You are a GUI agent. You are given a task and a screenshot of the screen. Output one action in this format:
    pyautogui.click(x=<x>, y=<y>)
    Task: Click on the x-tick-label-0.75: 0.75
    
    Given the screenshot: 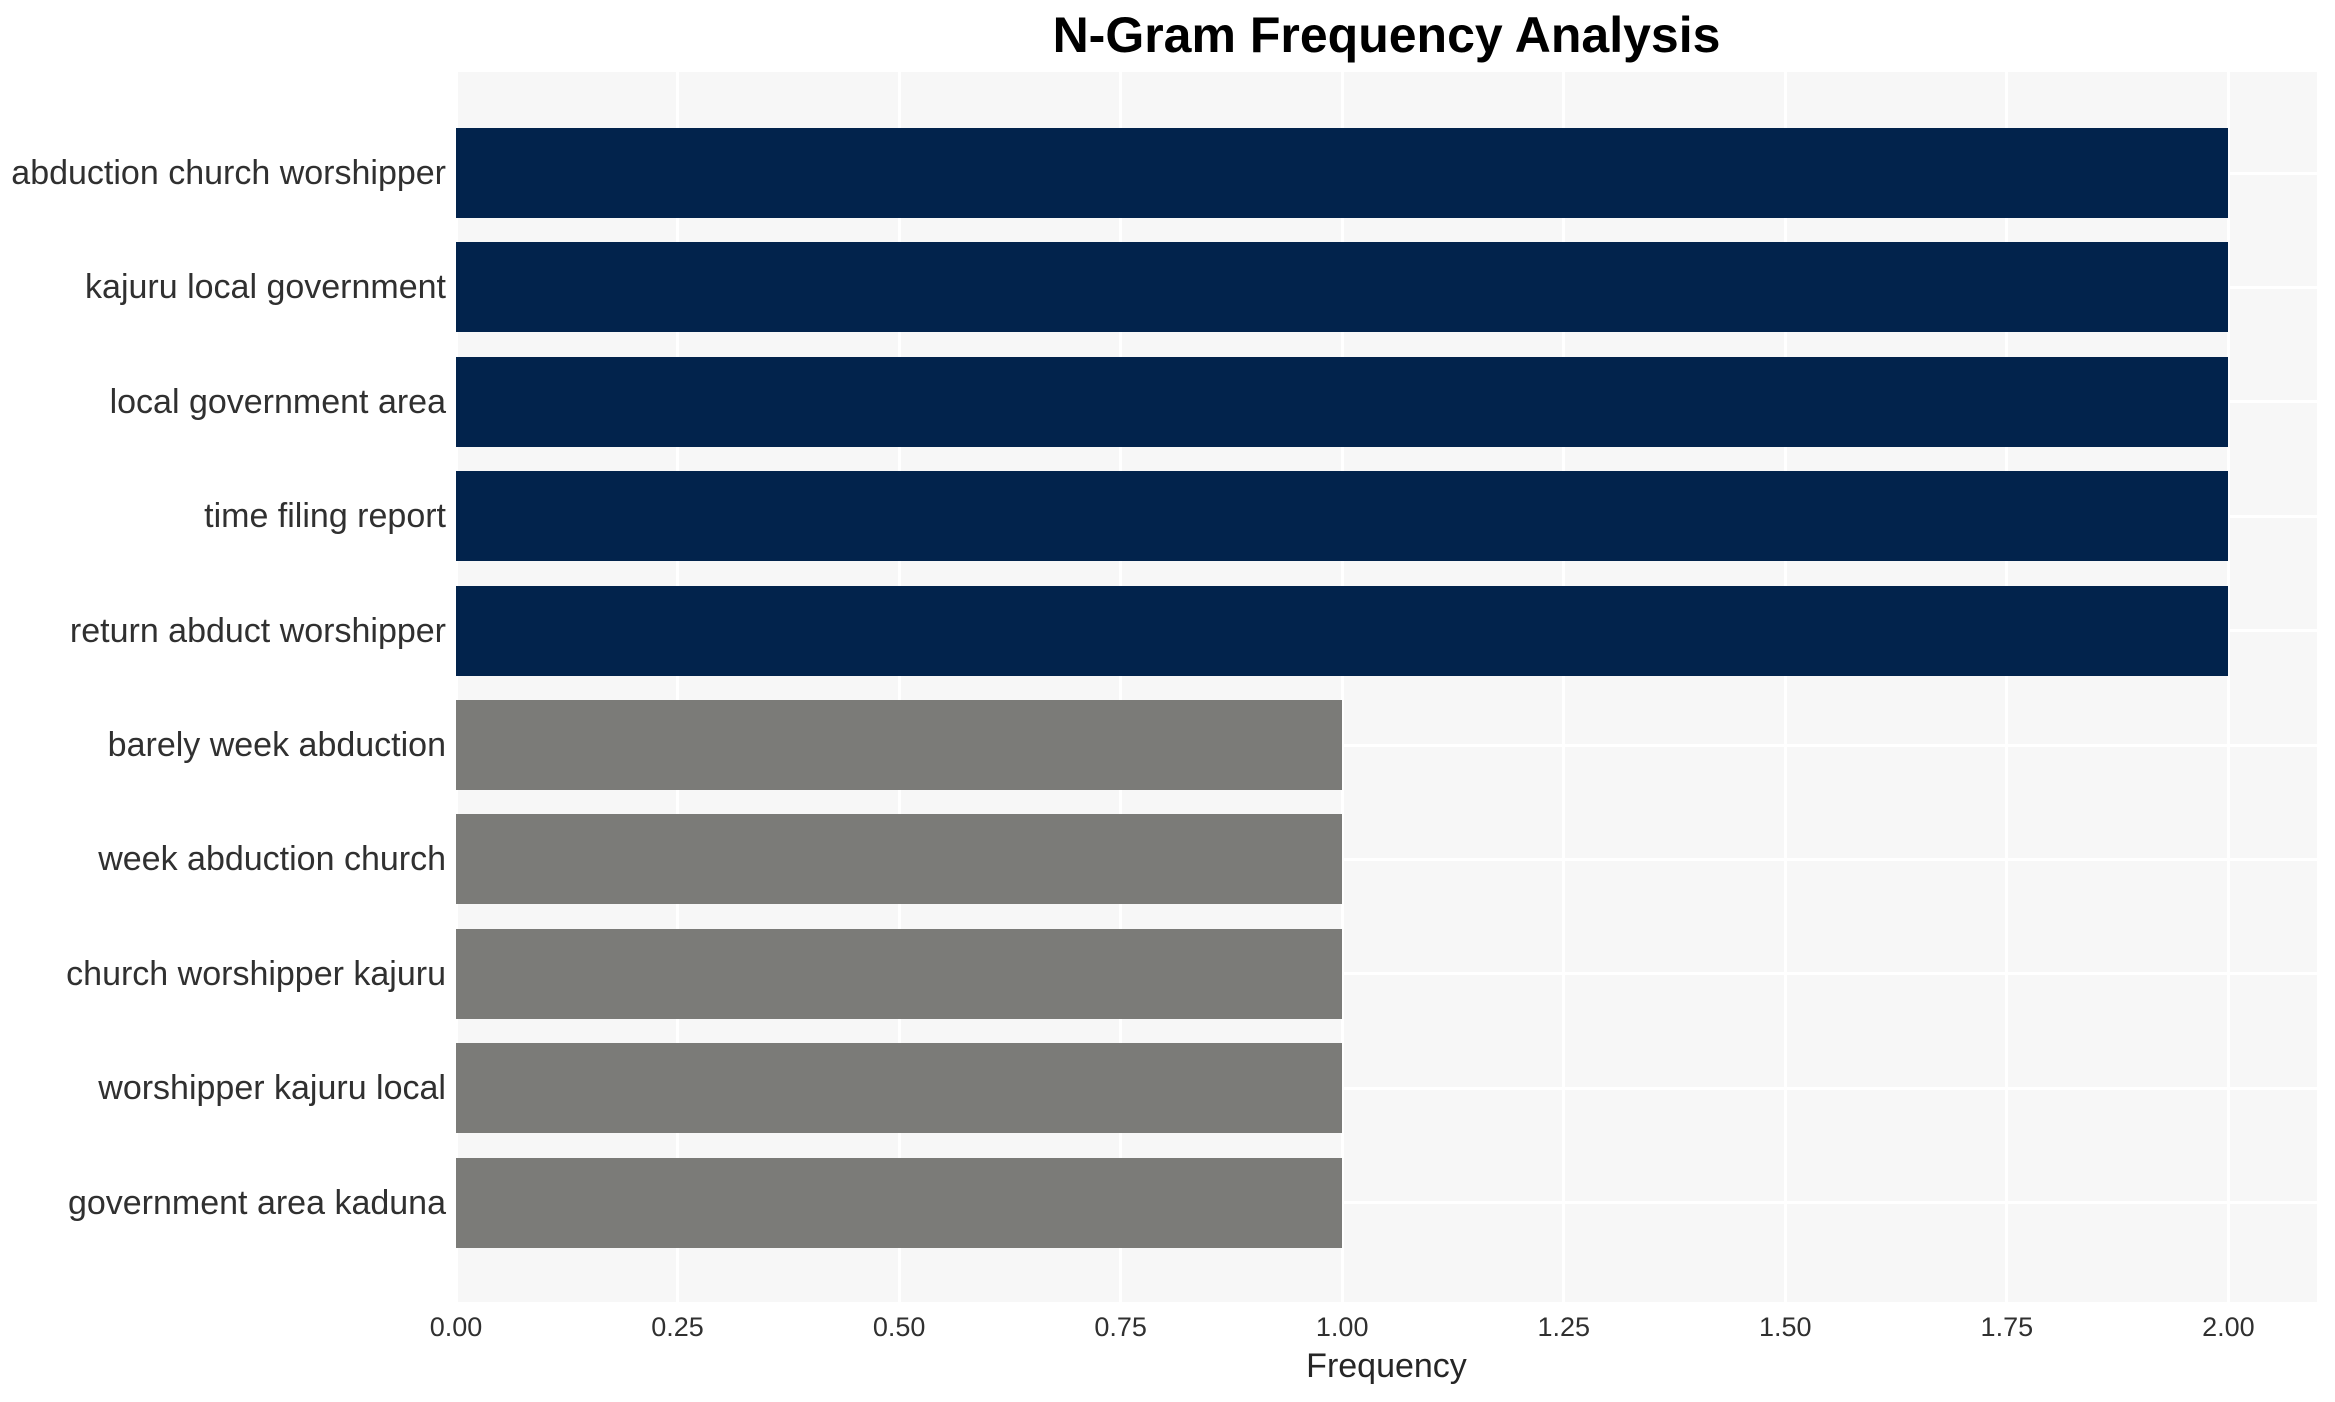 What is the action you would take?
    pyautogui.click(x=1120, y=1327)
    